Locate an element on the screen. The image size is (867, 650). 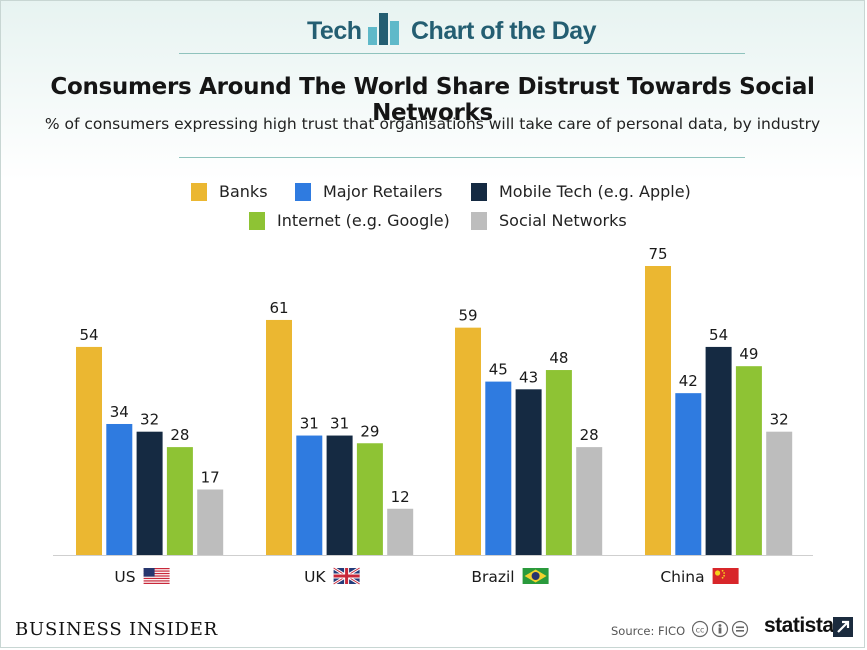
statista-logo: statista is located at coordinates (799, 625).